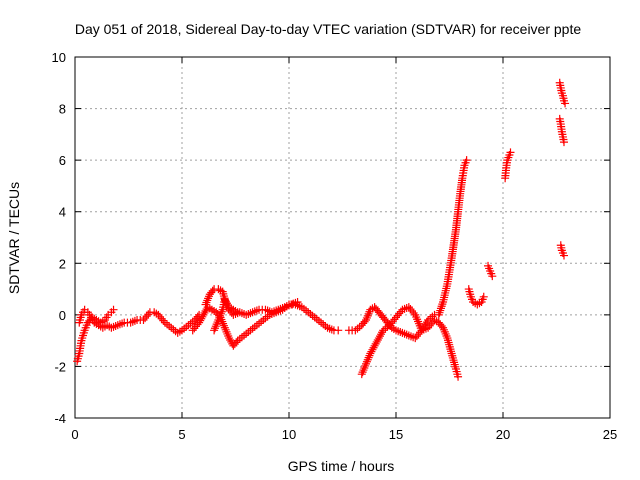  What do you see at coordinates (341, 466) in the screenshot?
I see `x-axis-label: GPS time / hours` at bounding box center [341, 466].